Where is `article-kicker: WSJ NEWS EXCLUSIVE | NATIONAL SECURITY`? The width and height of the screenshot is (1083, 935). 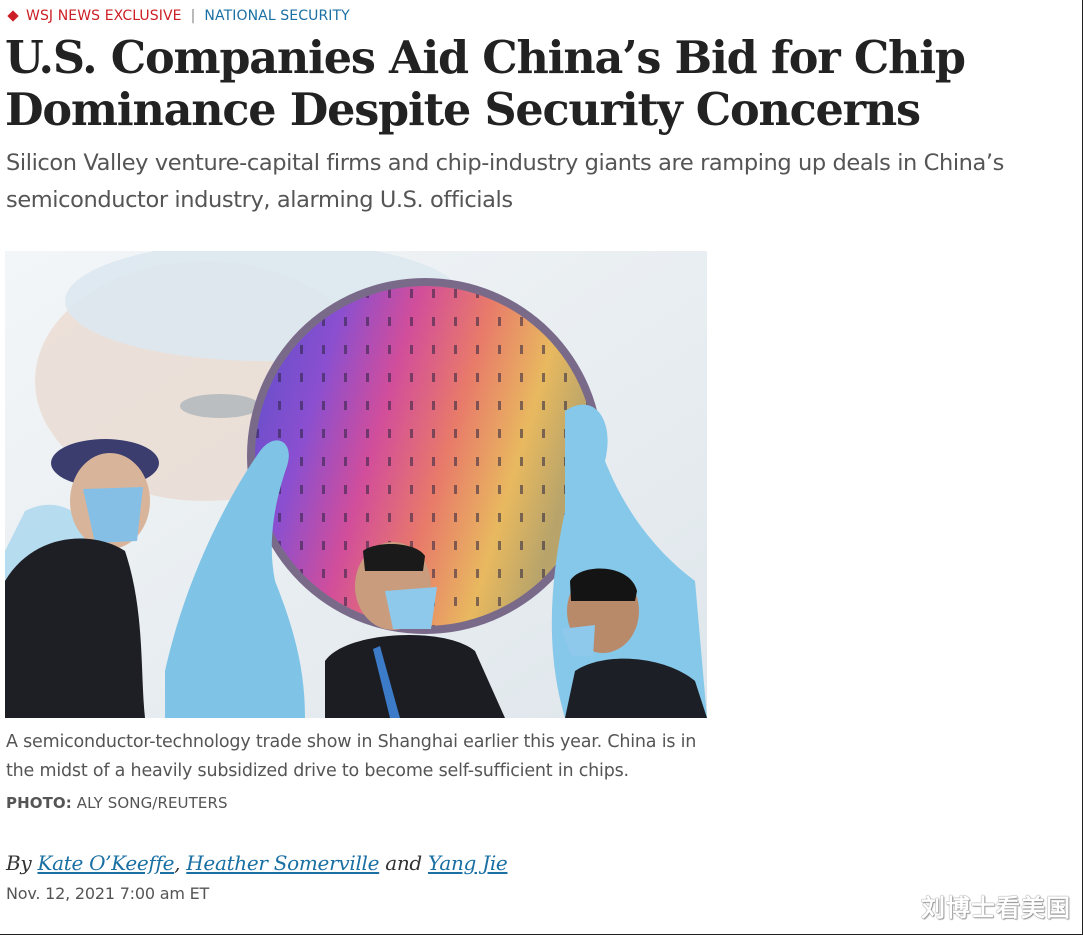 article-kicker: WSJ NEWS EXCLUSIVE | NATIONAL SECURITY is located at coordinates (178, 16).